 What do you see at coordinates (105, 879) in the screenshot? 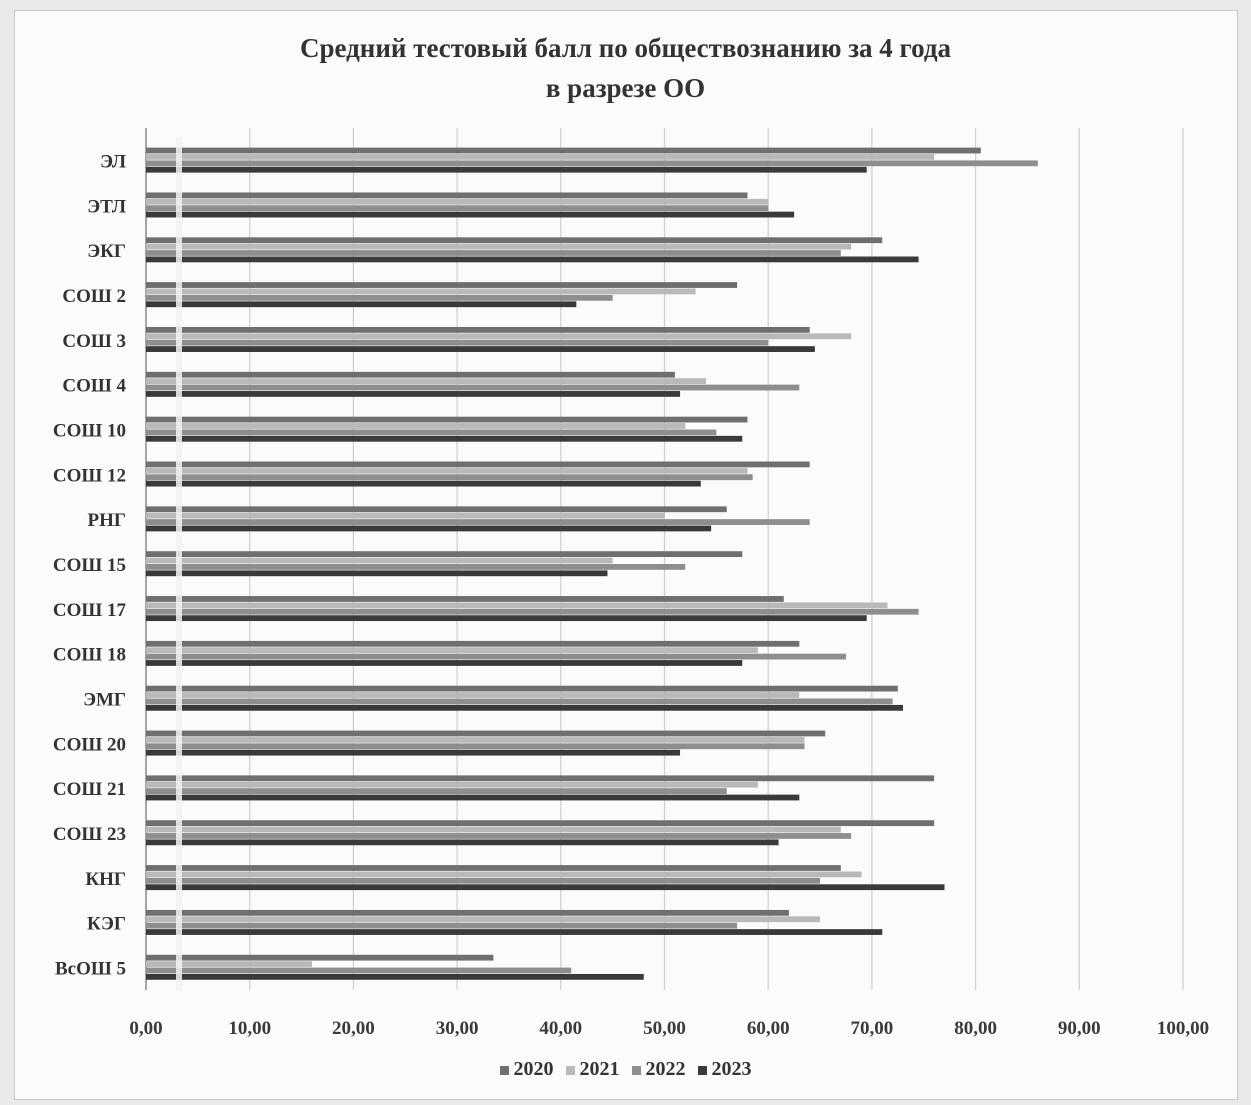
I see `y-category-label: КНГ` at bounding box center [105, 879].